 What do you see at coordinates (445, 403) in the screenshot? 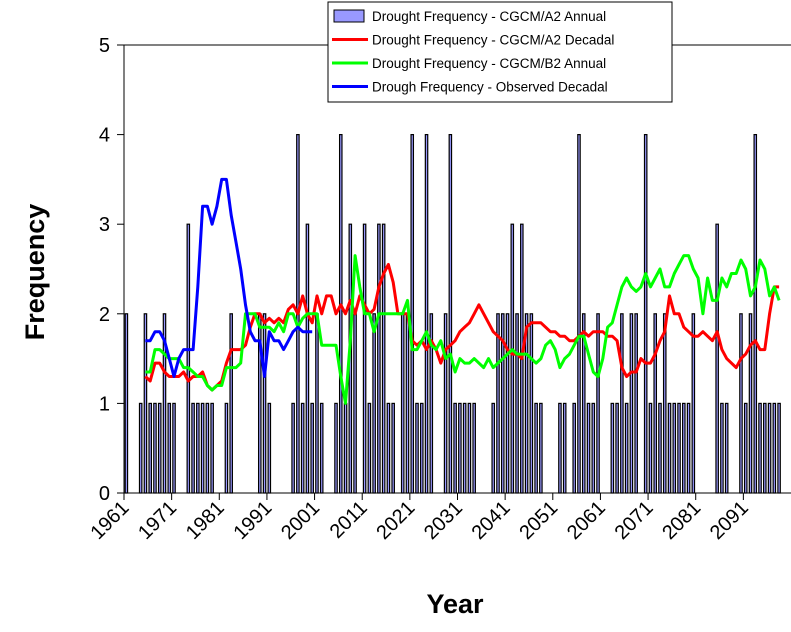
I see `bar-2028` at bounding box center [445, 403].